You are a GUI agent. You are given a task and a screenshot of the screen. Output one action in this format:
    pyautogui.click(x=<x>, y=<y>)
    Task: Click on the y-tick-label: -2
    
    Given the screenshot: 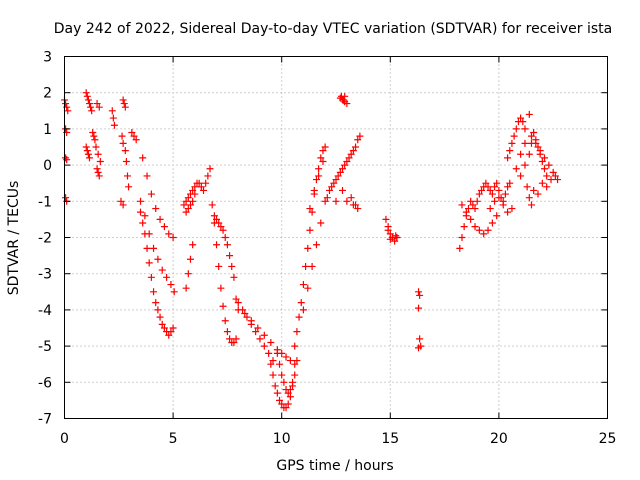 What is the action you would take?
    pyautogui.click(x=45, y=239)
    